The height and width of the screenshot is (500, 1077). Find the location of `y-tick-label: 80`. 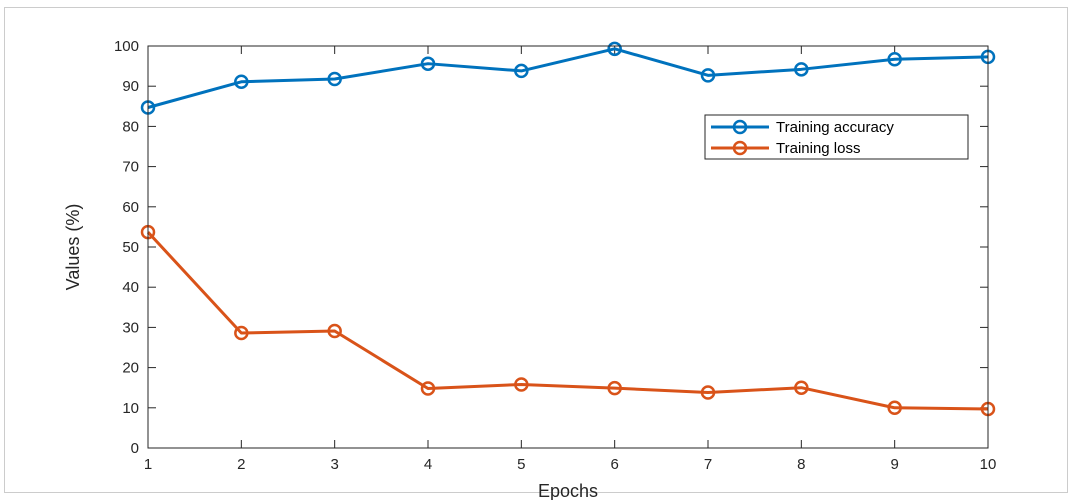

y-tick-label: 80 is located at coordinates (130, 126).